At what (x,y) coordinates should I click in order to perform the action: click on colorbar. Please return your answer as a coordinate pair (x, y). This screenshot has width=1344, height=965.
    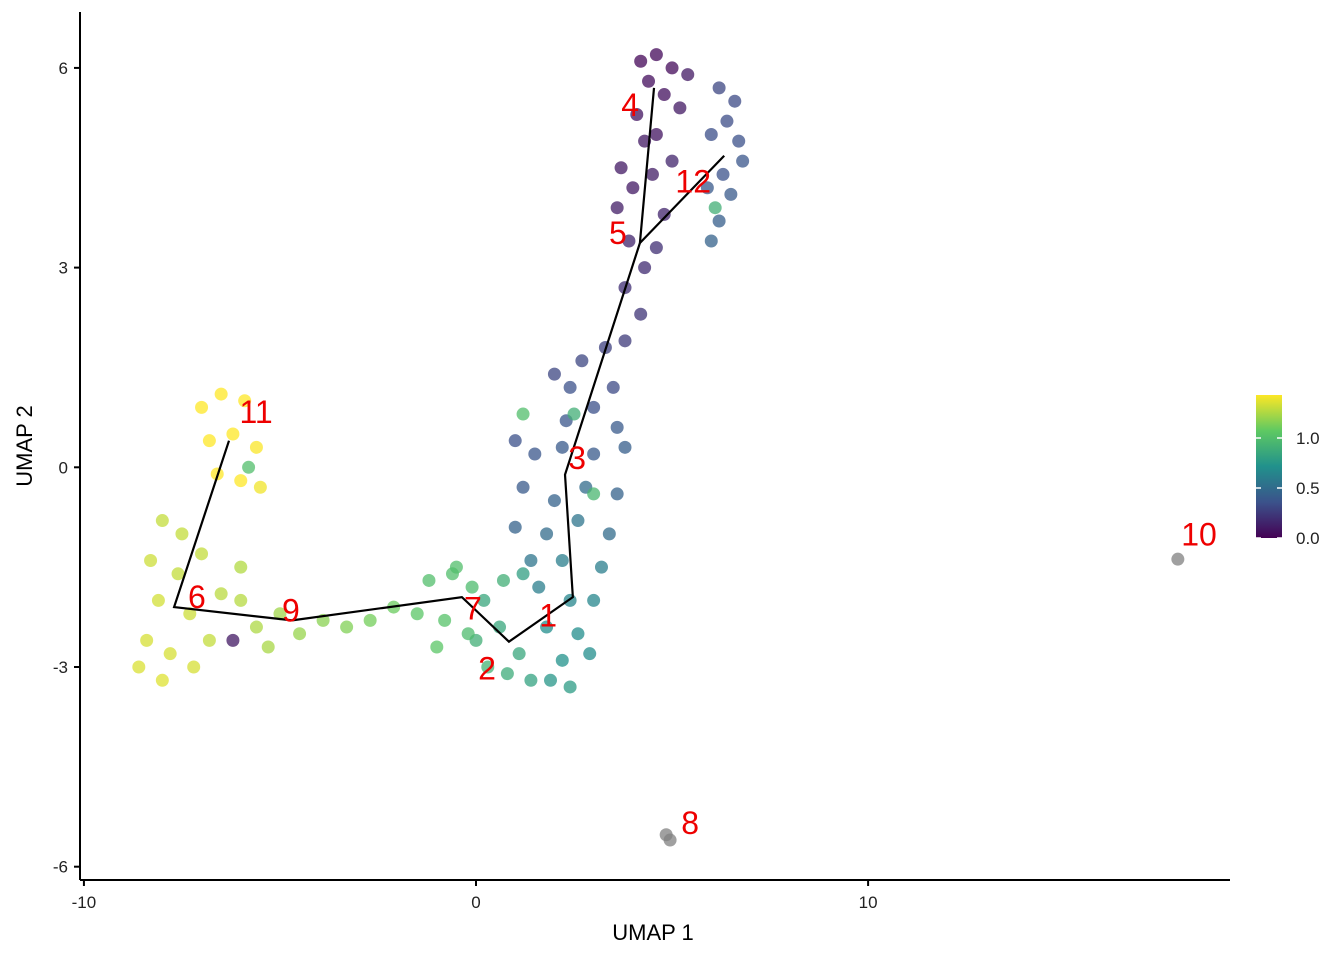
    Looking at the image, I should click on (1269, 466).